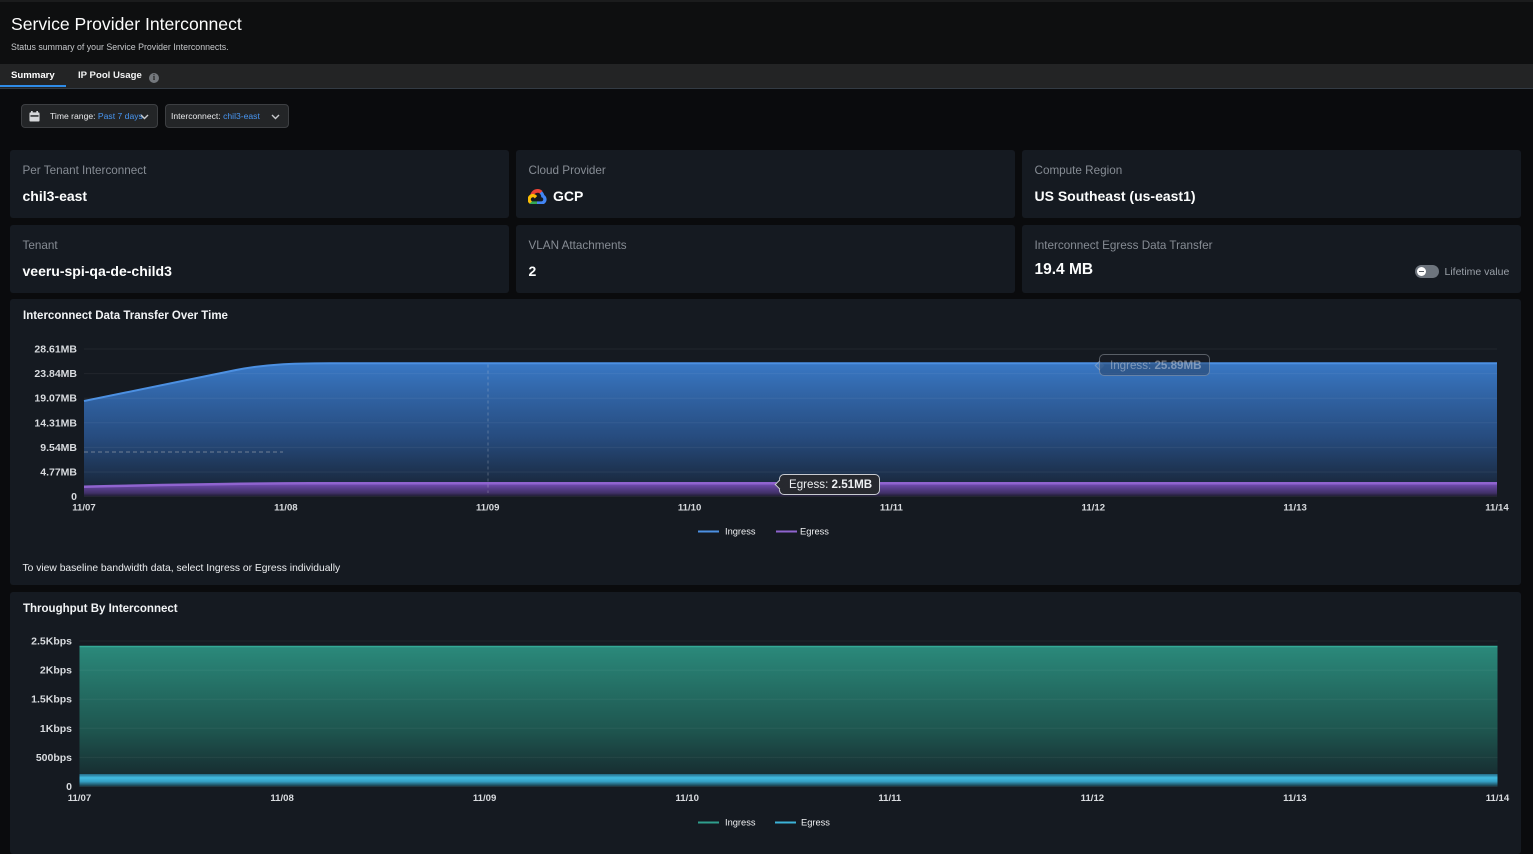  What do you see at coordinates (56, 671) in the screenshot?
I see `svg-text: 2Kbps` at bounding box center [56, 671].